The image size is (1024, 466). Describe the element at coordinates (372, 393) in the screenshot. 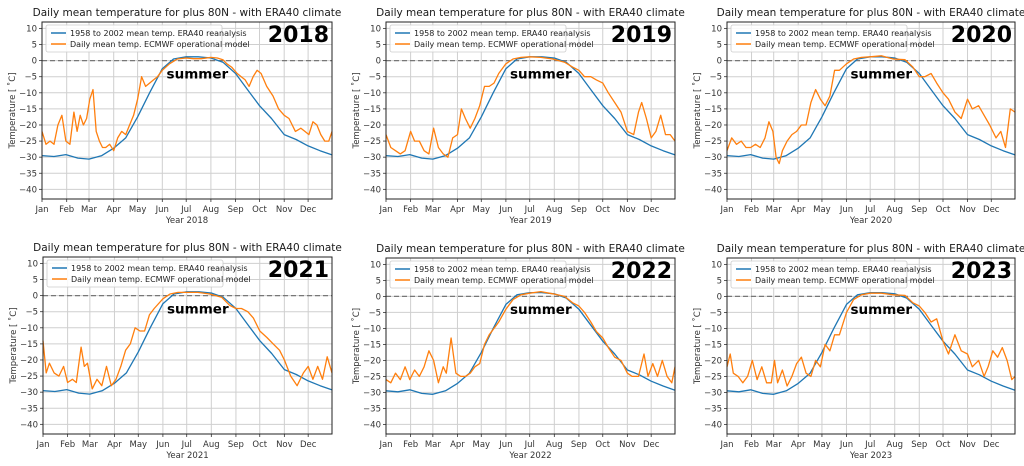

I see `ytick-label: −30` at that location.